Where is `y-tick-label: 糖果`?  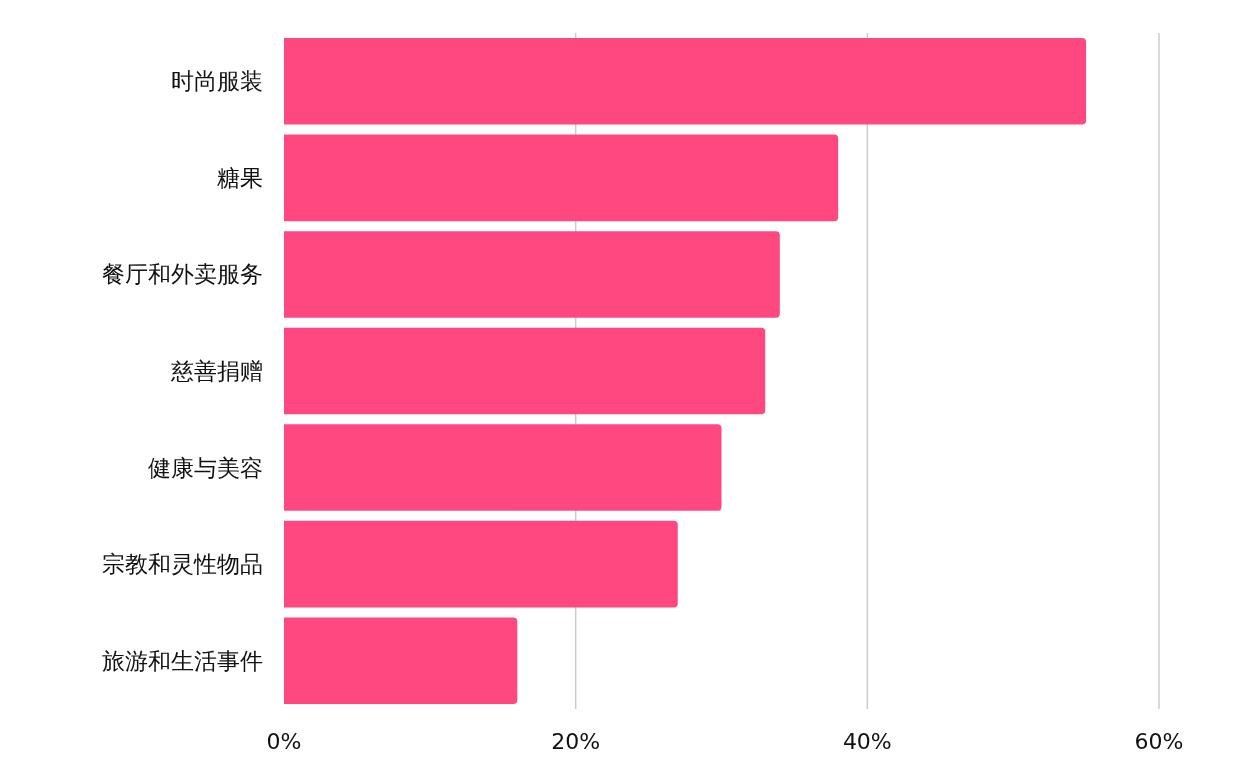 y-tick-label: 糖果 is located at coordinates (240, 177).